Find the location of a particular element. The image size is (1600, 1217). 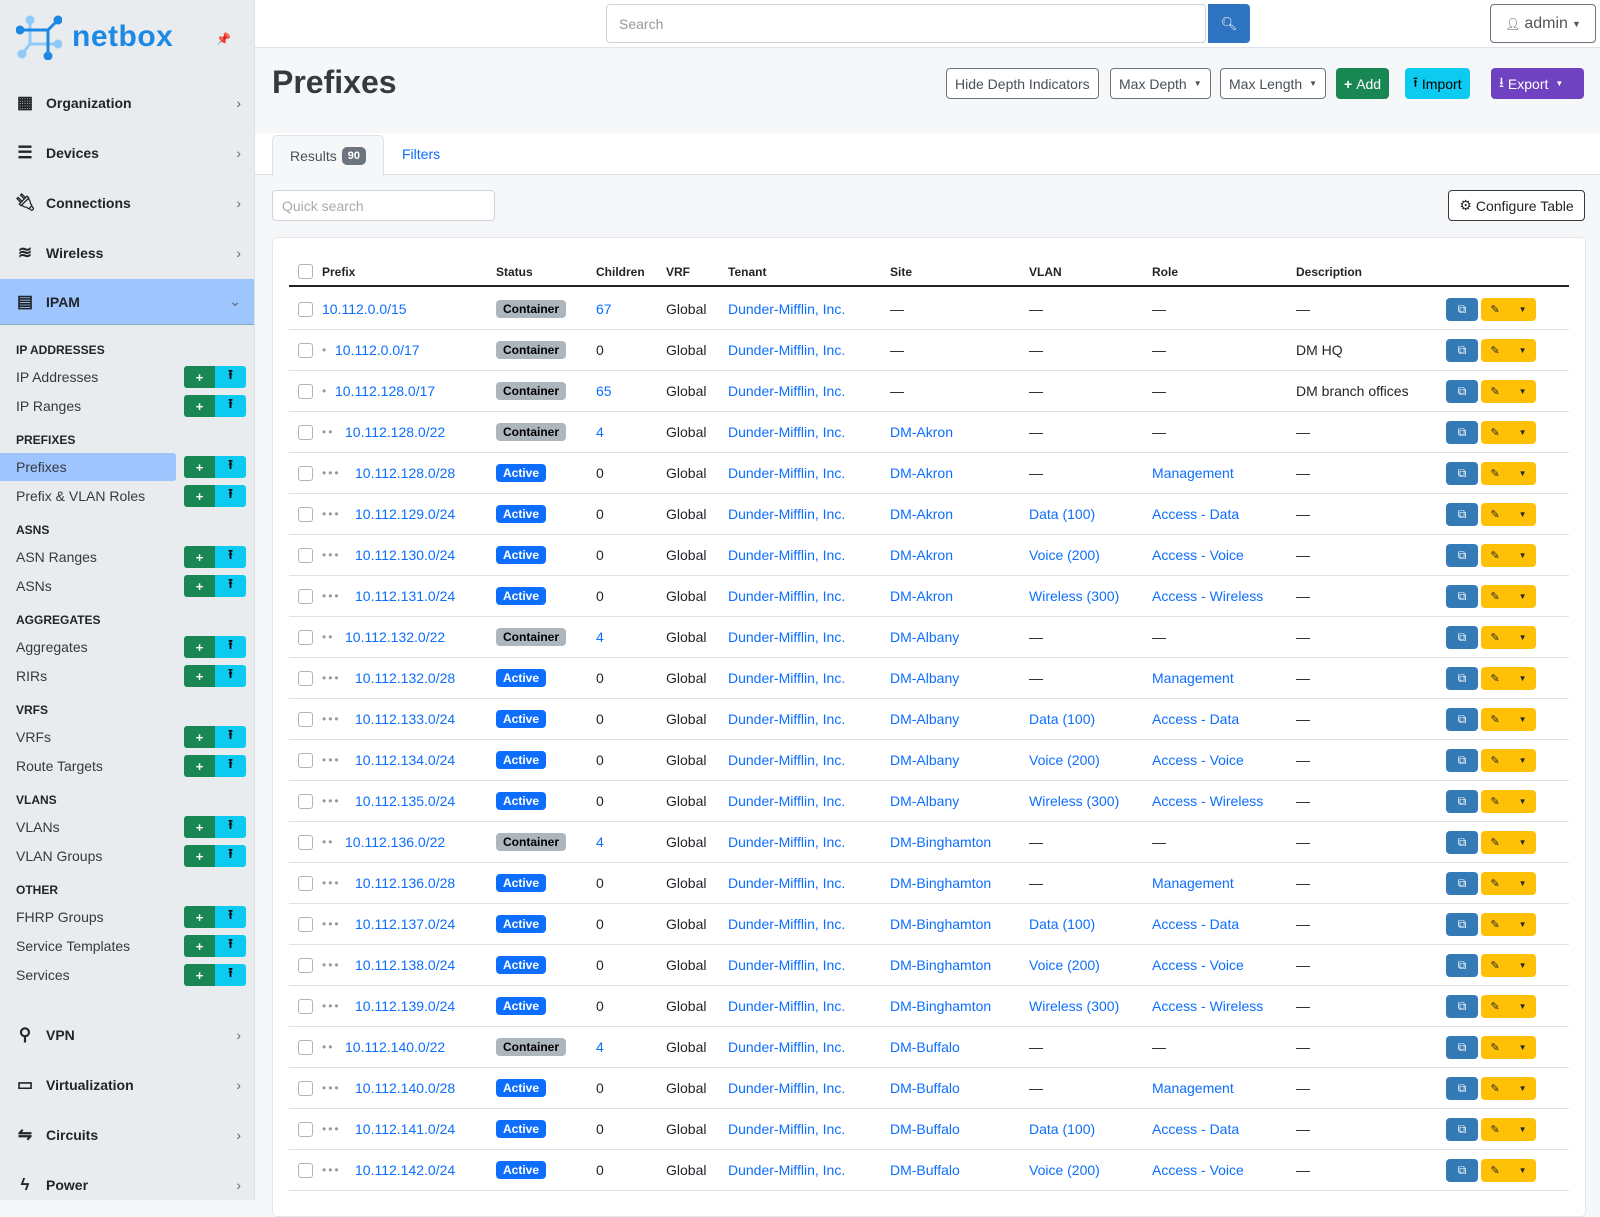

prefix-link: 10.112.135.0/24 is located at coordinates (405, 801).